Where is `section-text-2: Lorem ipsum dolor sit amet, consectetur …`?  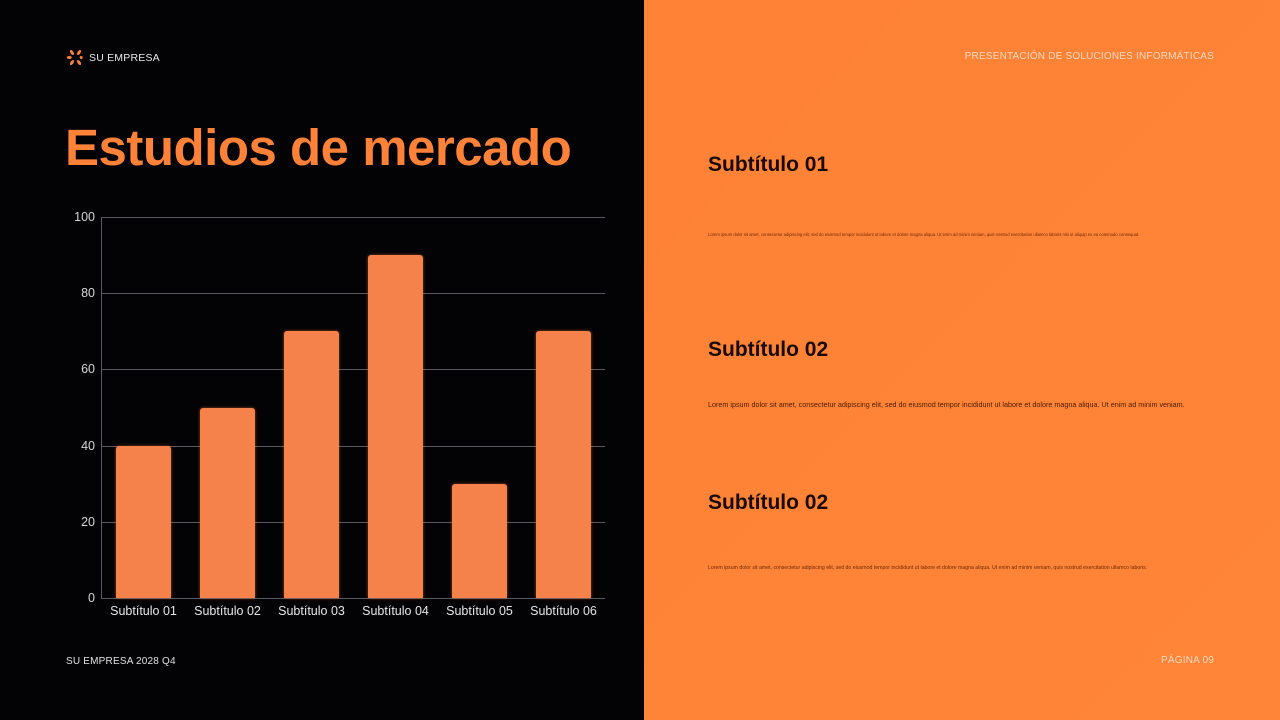 section-text-2: Lorem ipsum dolor sit amet, consectetur … is located at coordinates (946, 404).